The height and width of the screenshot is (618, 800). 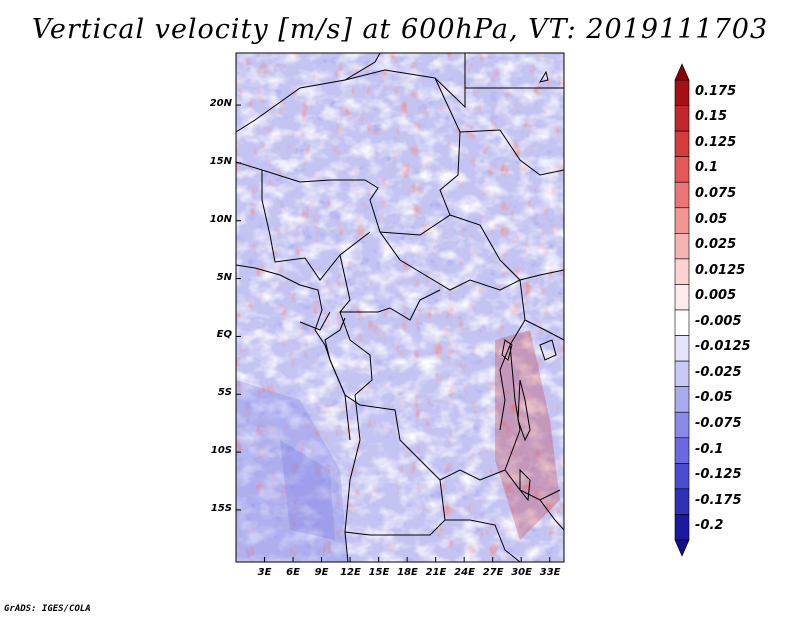 What do you see at coordinates (682, 72) in the screenshot?
I see `colorbar-top-arrow` at bounding box center [682, 72].